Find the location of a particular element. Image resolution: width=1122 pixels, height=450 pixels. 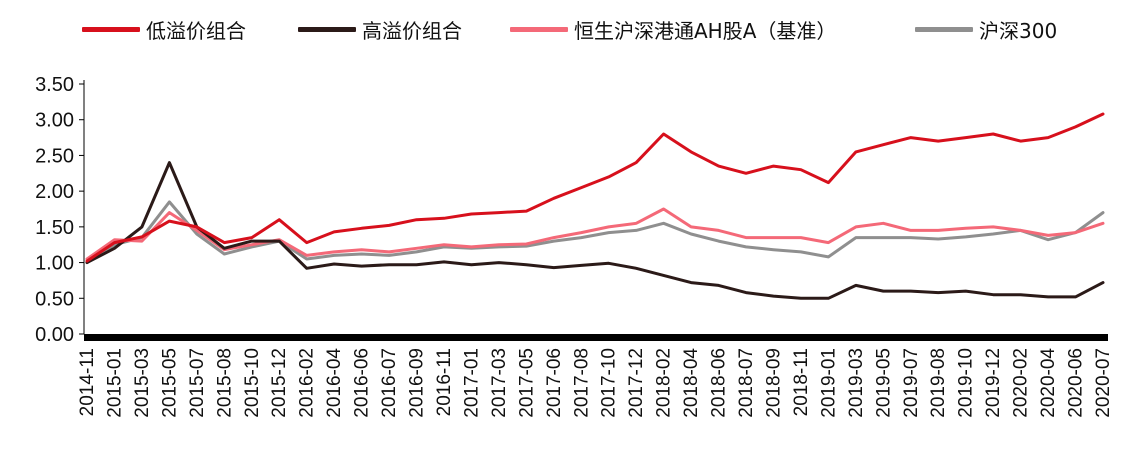

legend-item: 高溢价组合 is located at coordinates (380, 29).